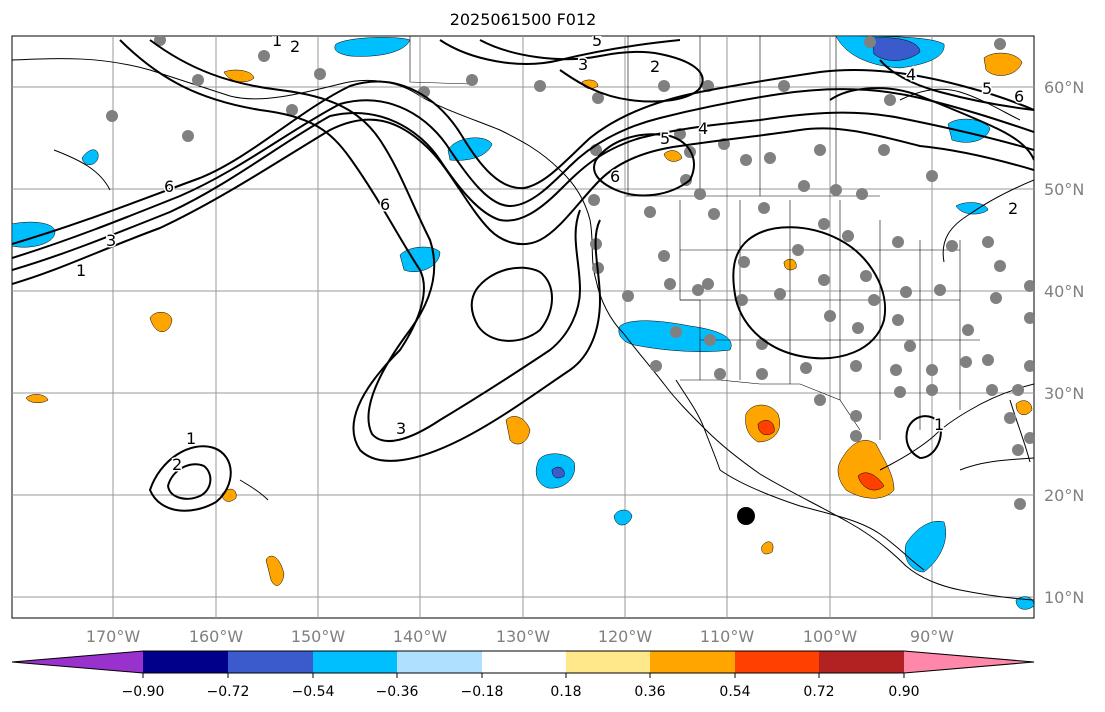  Describe the element at coordinates (1020, 431) in the screenshot. I see `florida` at that location.